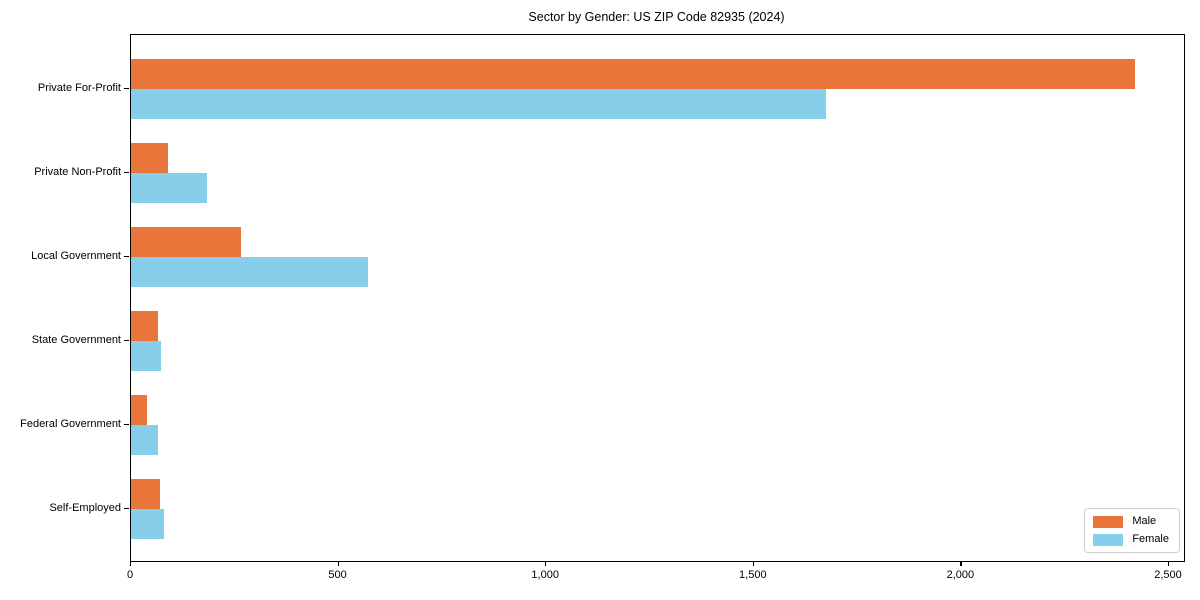  Describe the element at coordinates (169, 188) in the screenshot. I see `bar-female-private-non-profit` at that location.